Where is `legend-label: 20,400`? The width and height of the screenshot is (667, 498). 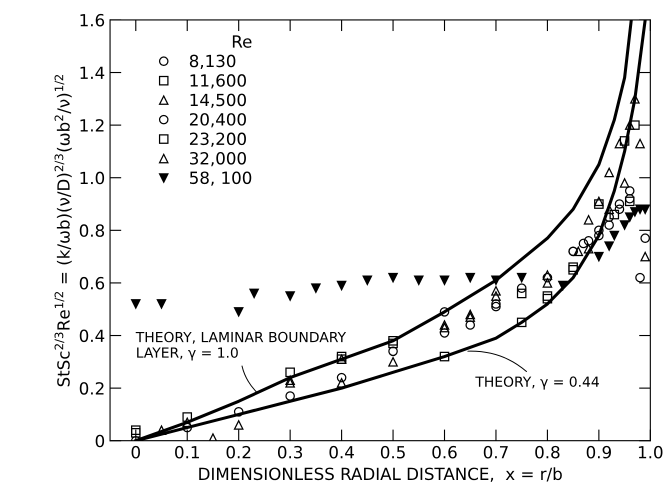 legend-label: 20,400 is located at coordinates (218, 120).